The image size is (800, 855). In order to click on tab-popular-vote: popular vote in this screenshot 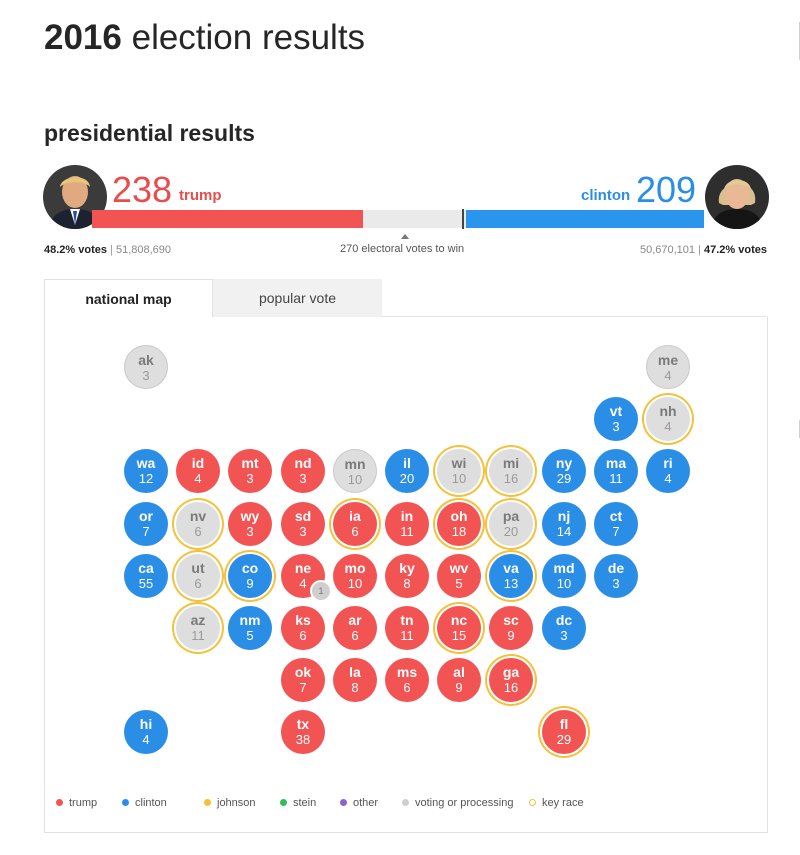, I will do `click(297, 298)`.